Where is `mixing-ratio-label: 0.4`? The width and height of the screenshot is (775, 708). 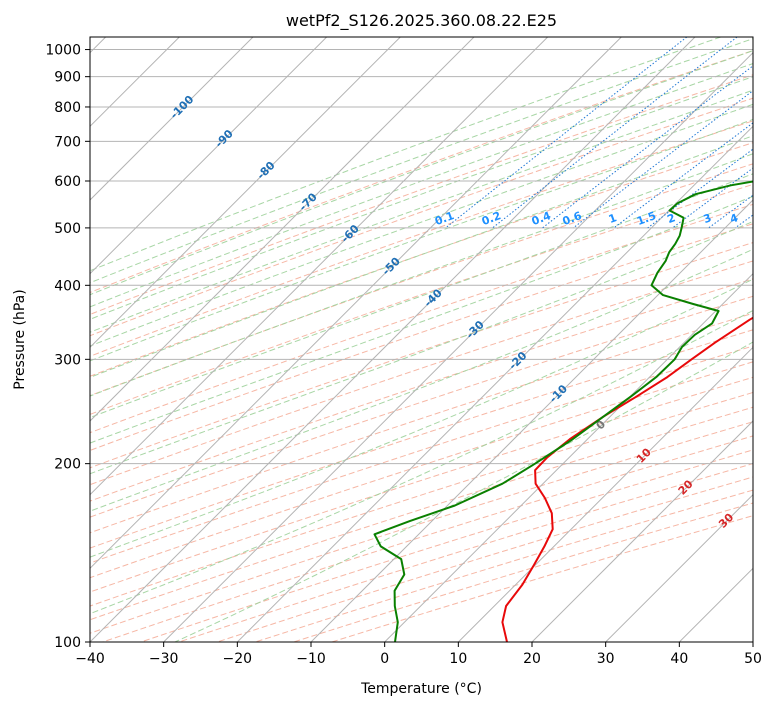
mixing-ratio-label: 0.4 is located at coordinates (541, 218).